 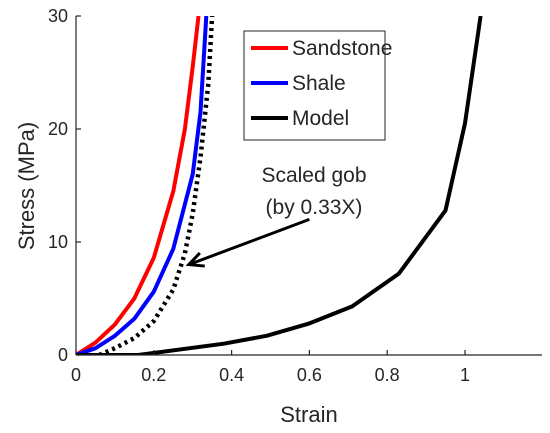 What do you see at coordinates (314, 207) in the screenshot?
I see `annotation-line-2: (by 0.33X)` at bounding box center [314, 207].